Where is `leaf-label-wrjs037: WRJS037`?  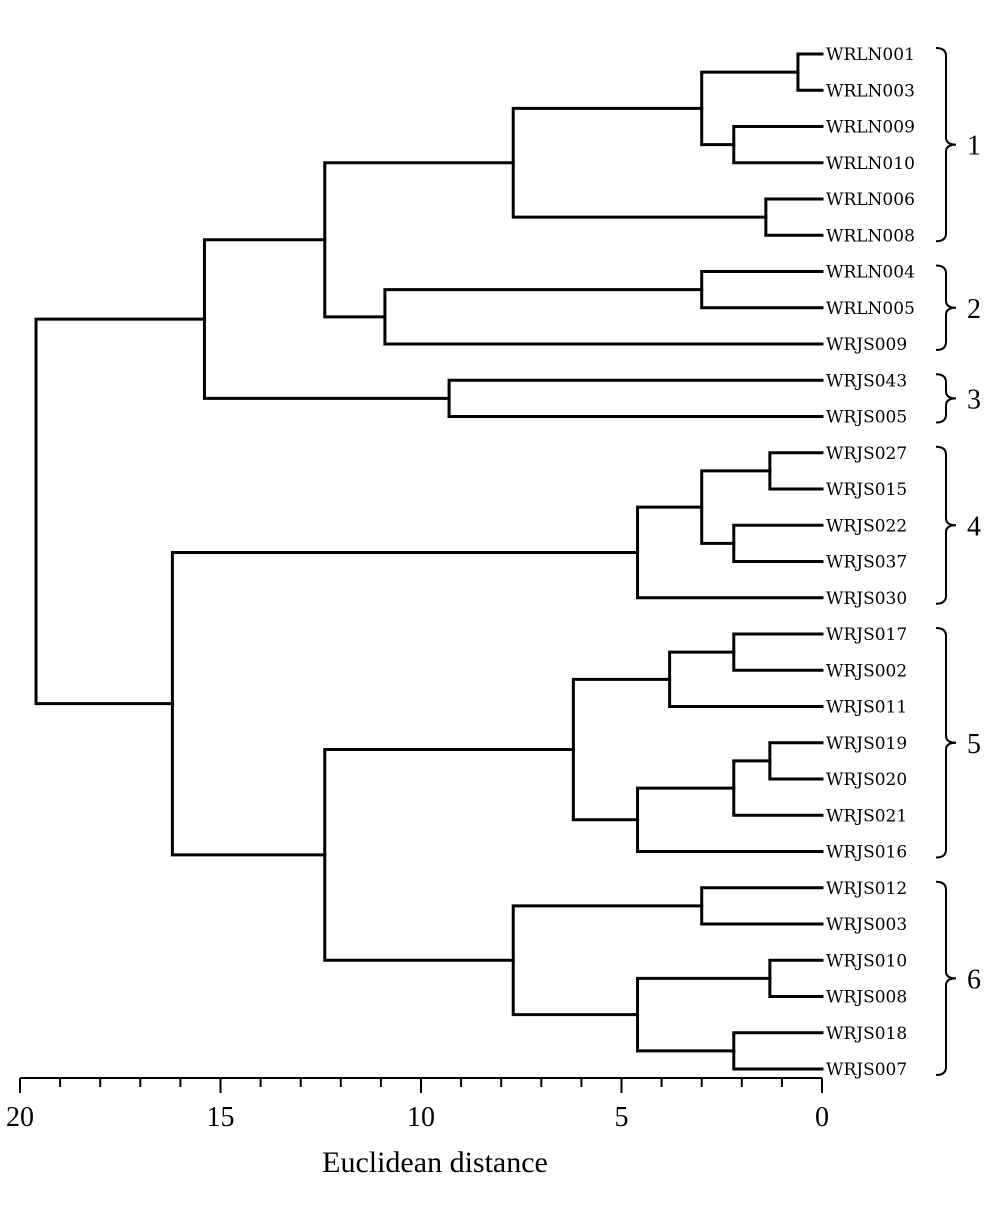
leaf-label-wrjs037: WRJS037 is located at coordinates (866, 563).